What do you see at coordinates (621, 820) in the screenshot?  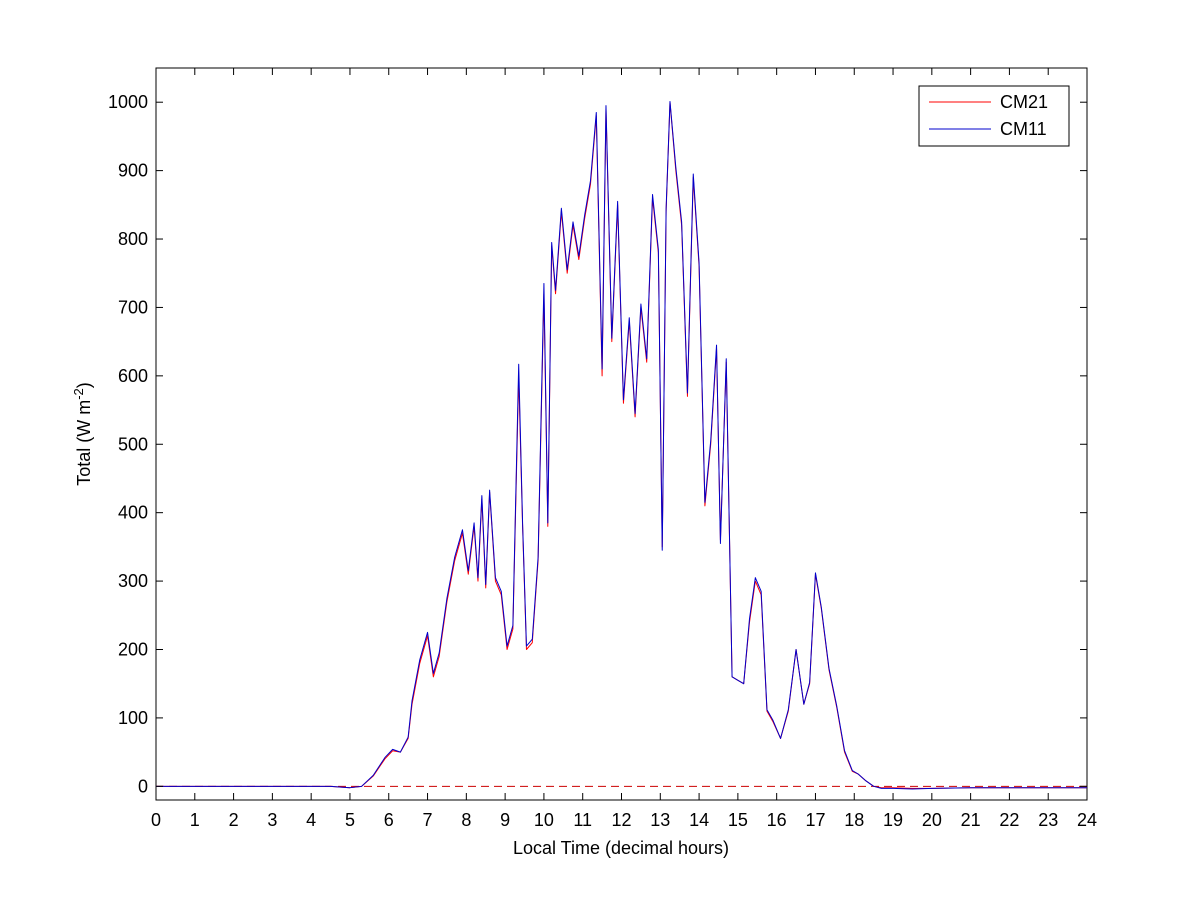 I see `x-tick-label: 12` at bounding box center [621, 820].